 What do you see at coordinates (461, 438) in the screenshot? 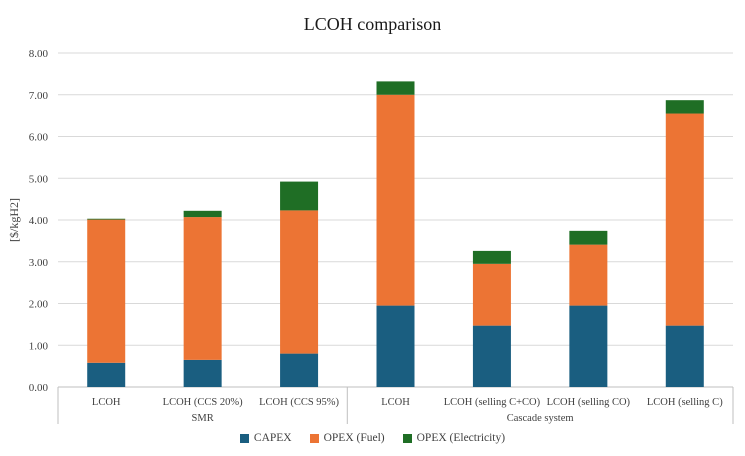
I see `legend-label: OPEX (Electricity)` at bounding box center [461, 438].